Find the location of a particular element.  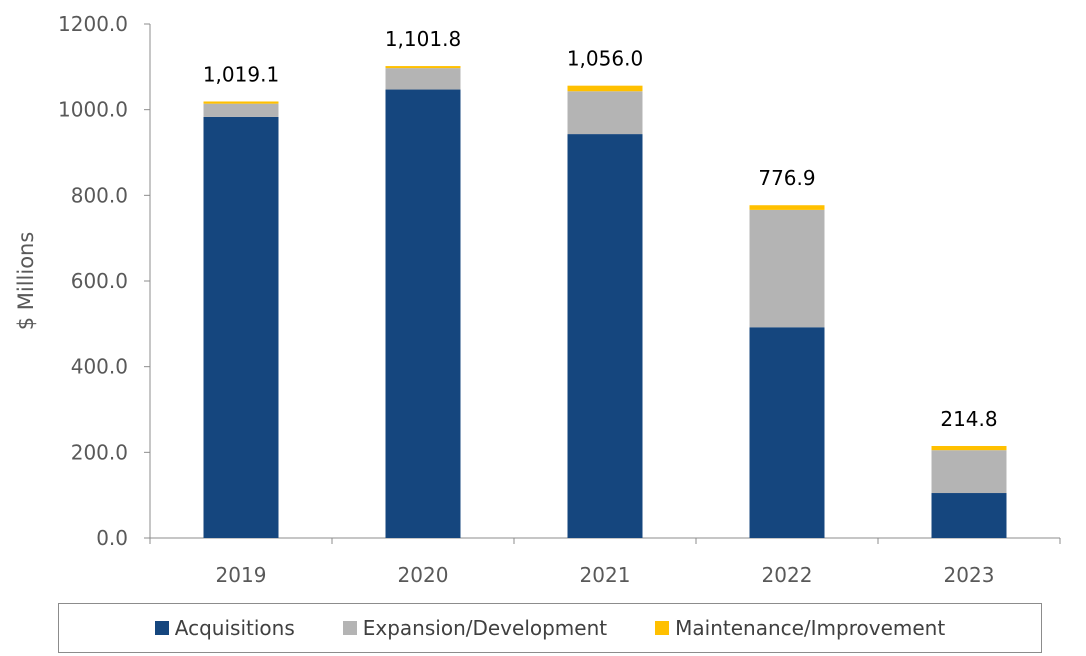

y-tick-label: 0.0 is located at coordinates (112, 538).